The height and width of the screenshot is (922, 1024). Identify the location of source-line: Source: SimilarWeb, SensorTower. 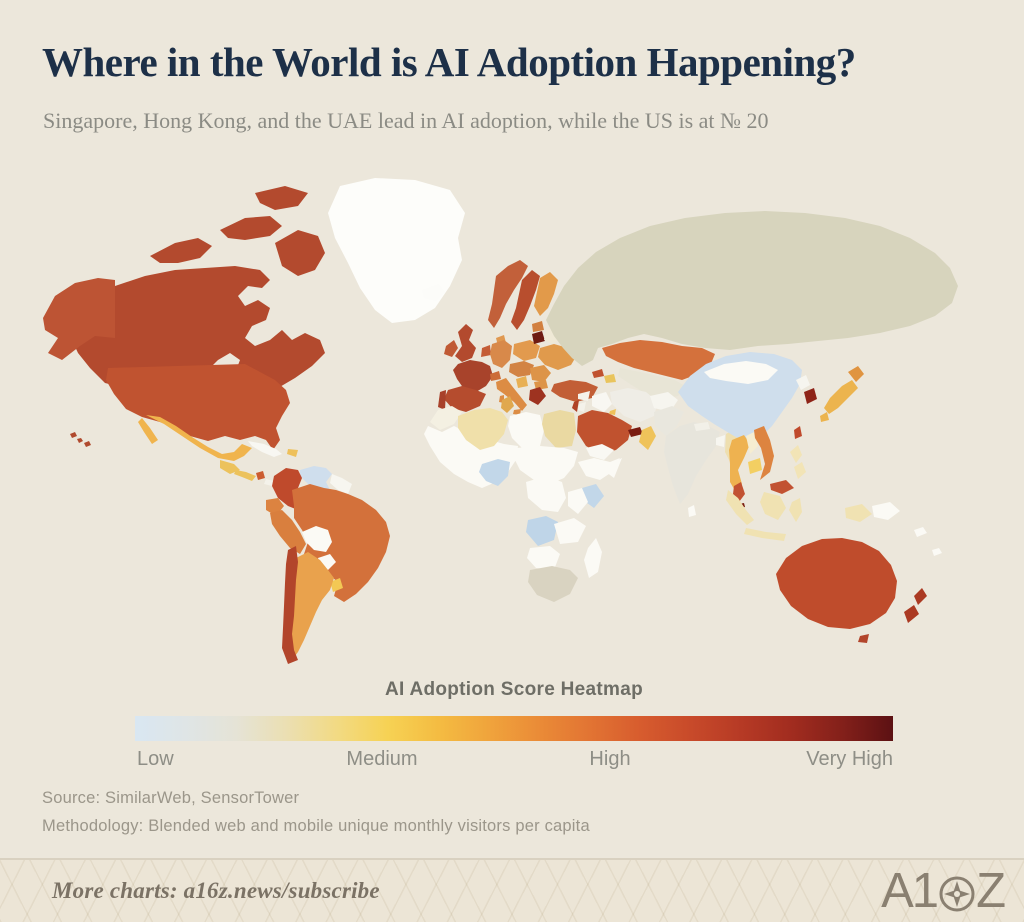
(171, 798).